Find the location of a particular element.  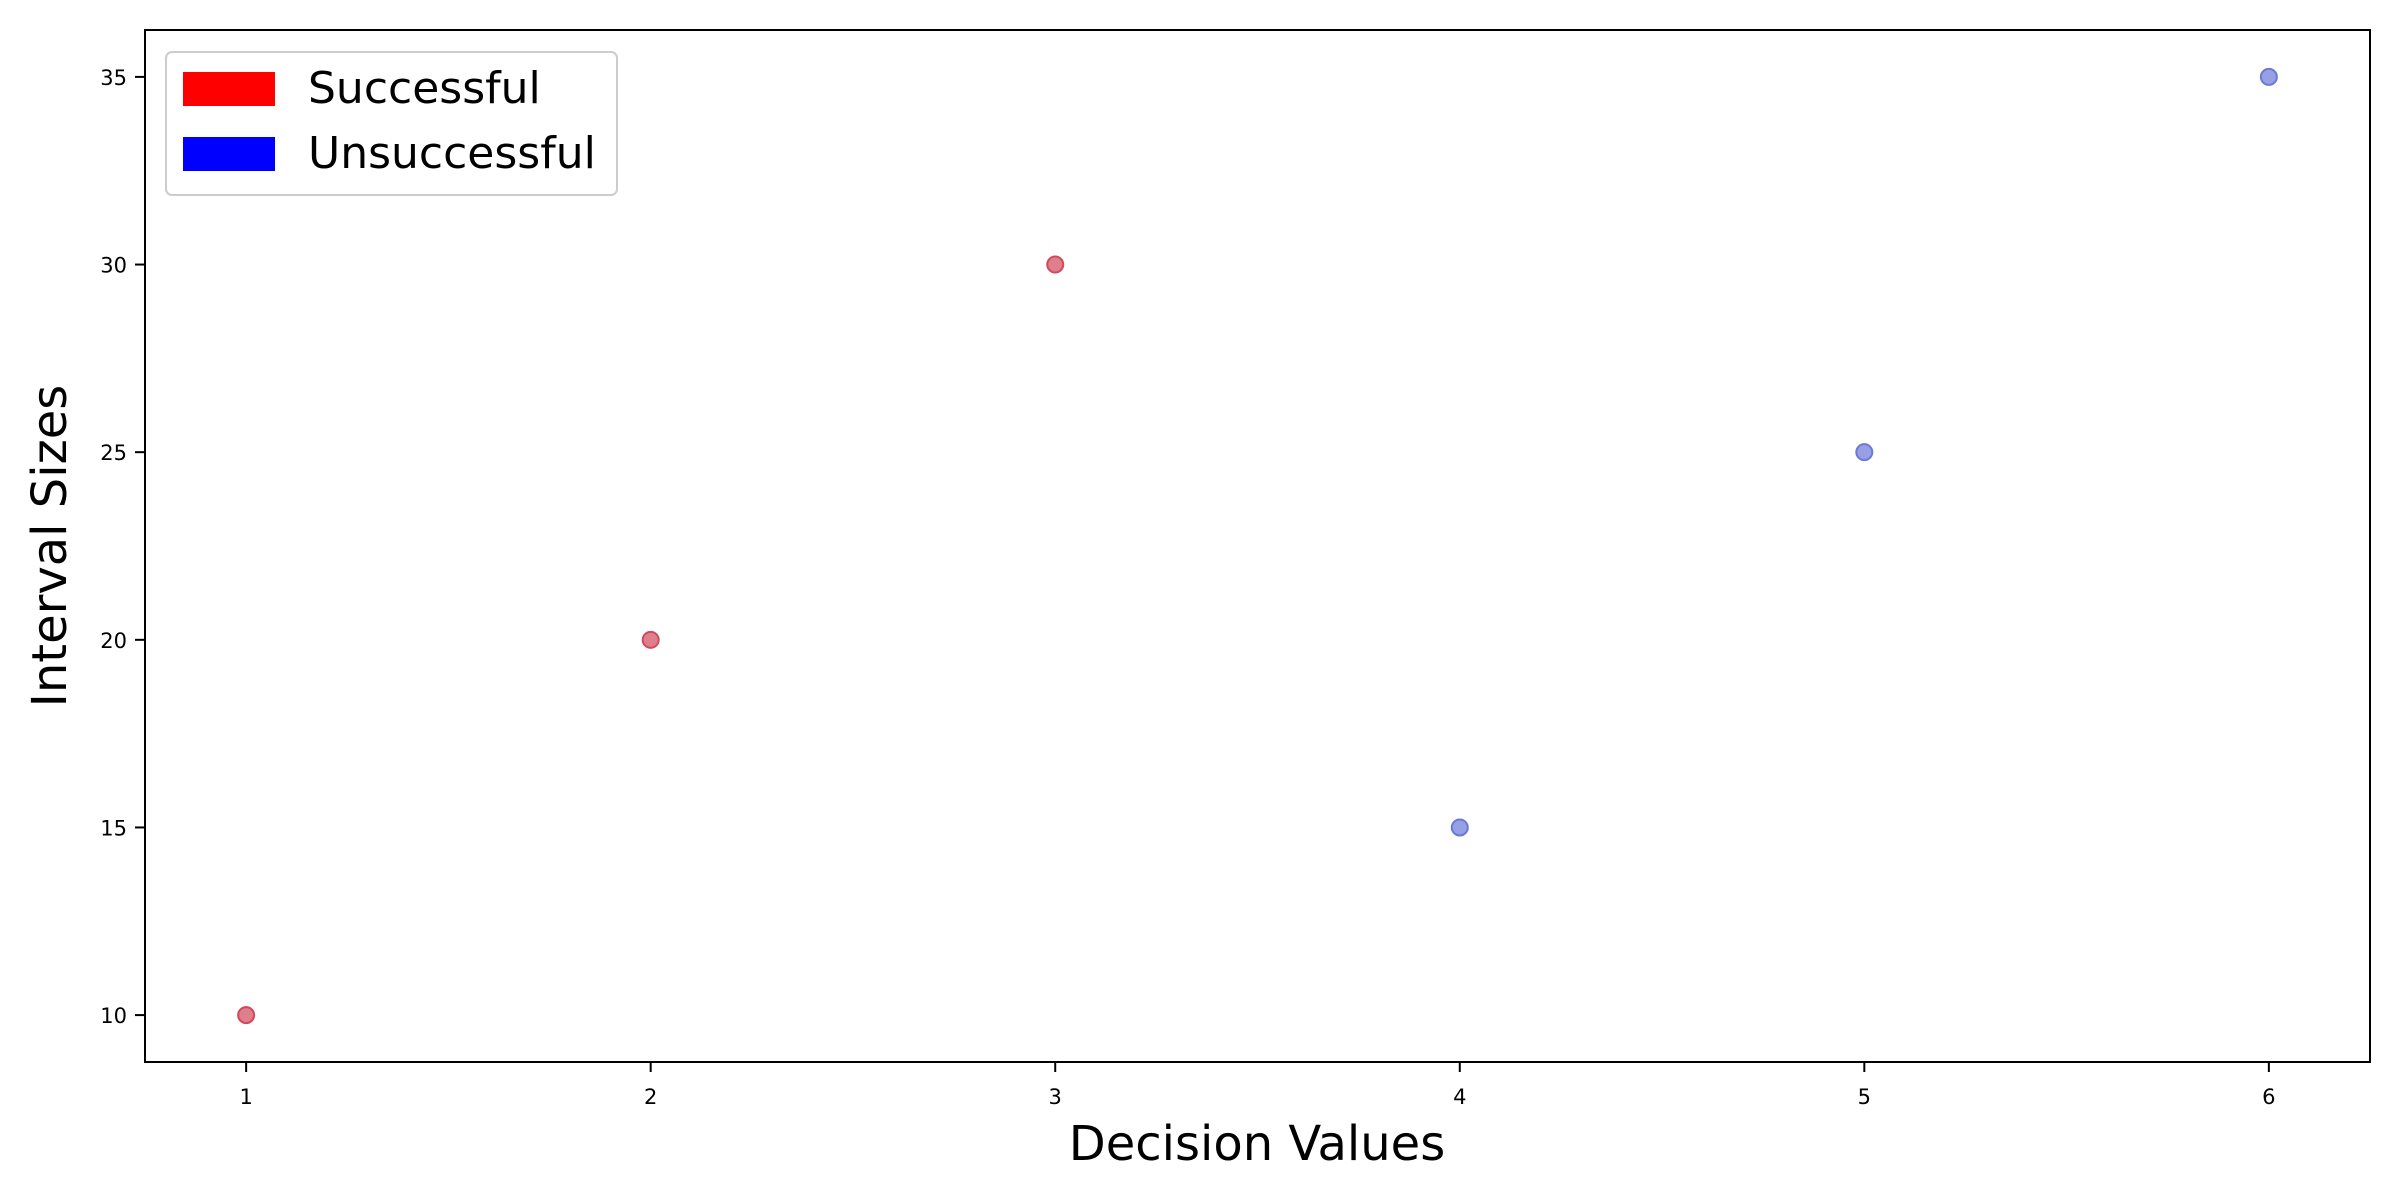

legend-swatch-unsuccessful is located at coordinates (229, 154).